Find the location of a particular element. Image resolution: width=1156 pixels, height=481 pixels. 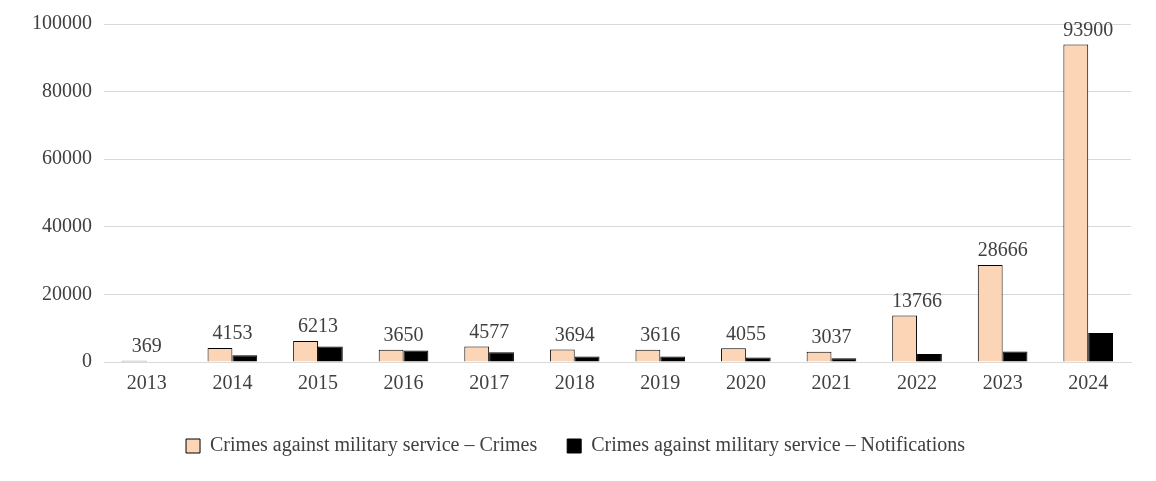

x-tick-label: 2022 is located at coordinates (917, 382).